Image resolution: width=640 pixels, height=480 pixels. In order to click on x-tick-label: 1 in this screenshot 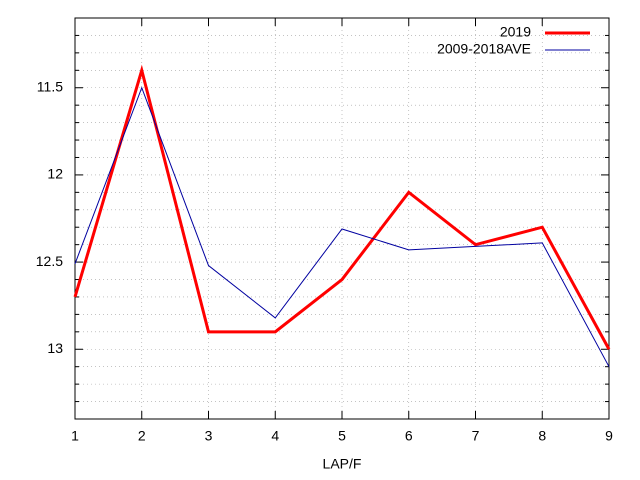, I will do `click(75, 436)`.